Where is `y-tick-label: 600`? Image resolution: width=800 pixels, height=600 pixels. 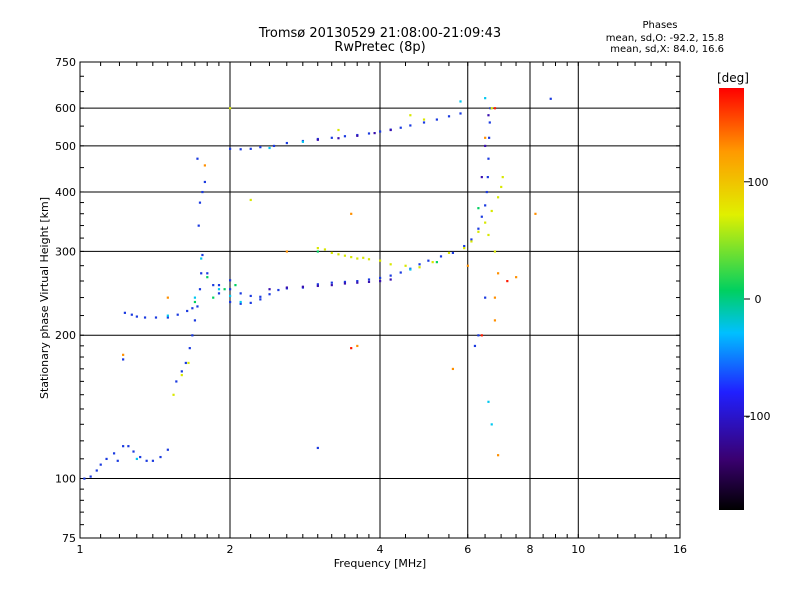 y-tick-label: 600 is located at coordinates (65, 108).